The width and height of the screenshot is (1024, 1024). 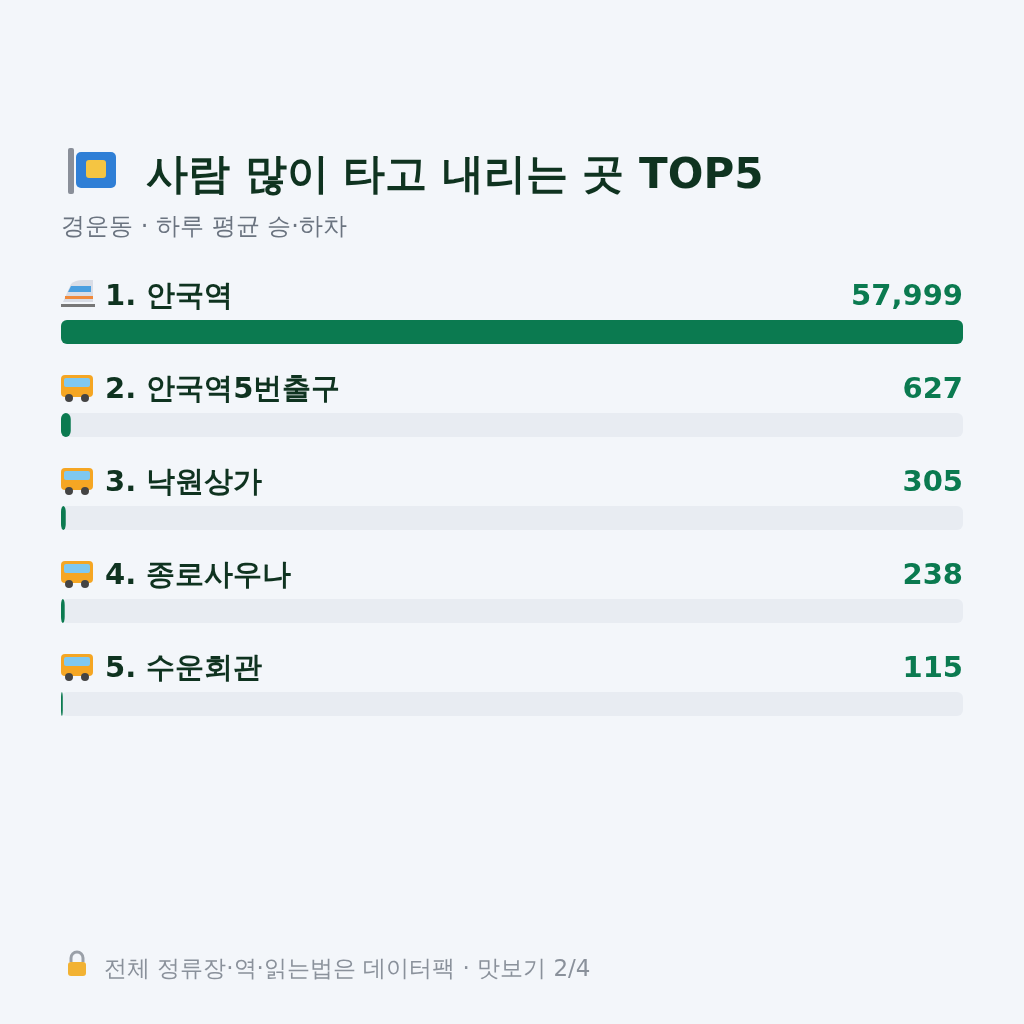 I want to click on chart-subtitle: 경운동 · 하루 평균 승·하차, so click(x=204, y=226).